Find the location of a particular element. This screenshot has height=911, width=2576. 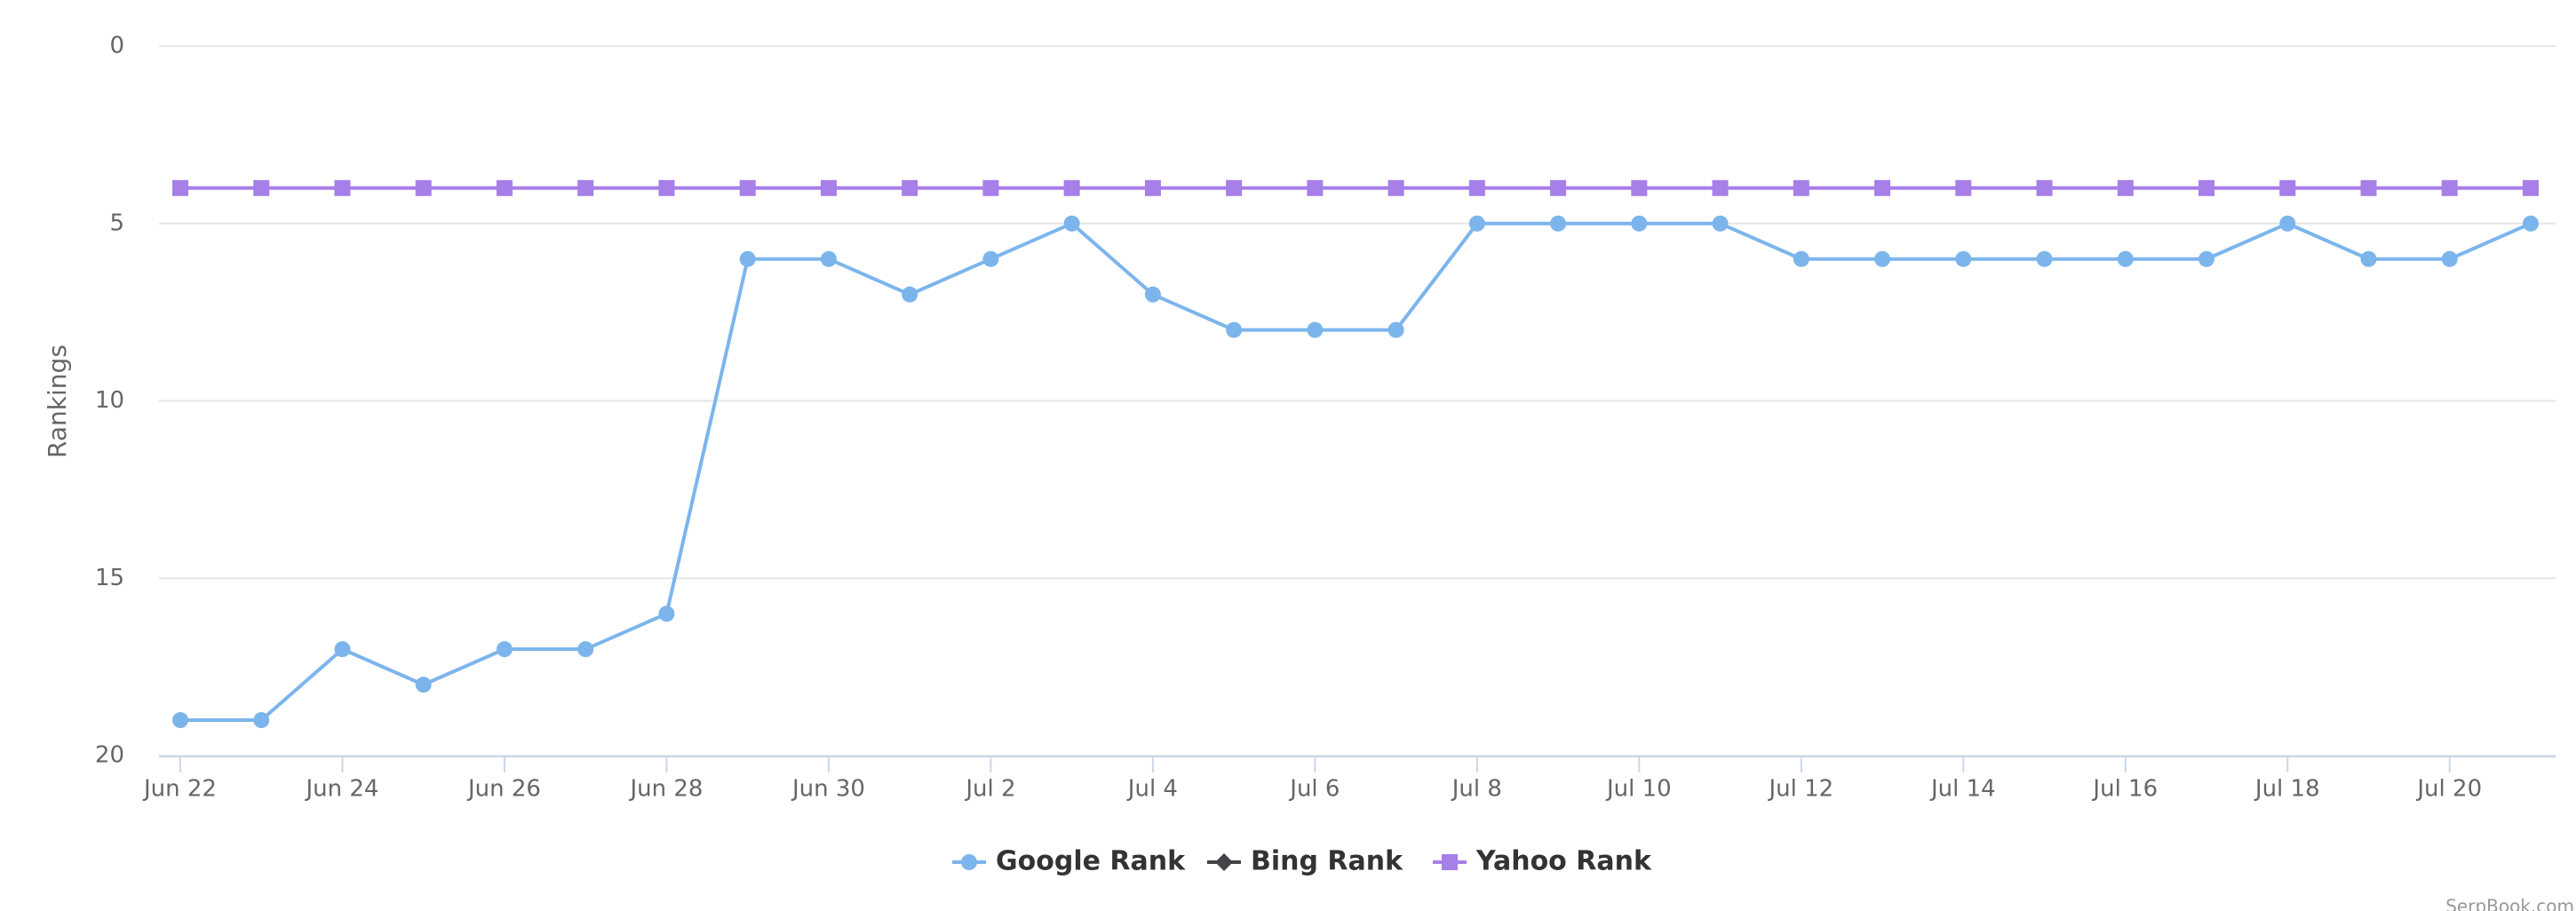

x-tick-label: Jul 14 is located at coordinates (1962, 789).